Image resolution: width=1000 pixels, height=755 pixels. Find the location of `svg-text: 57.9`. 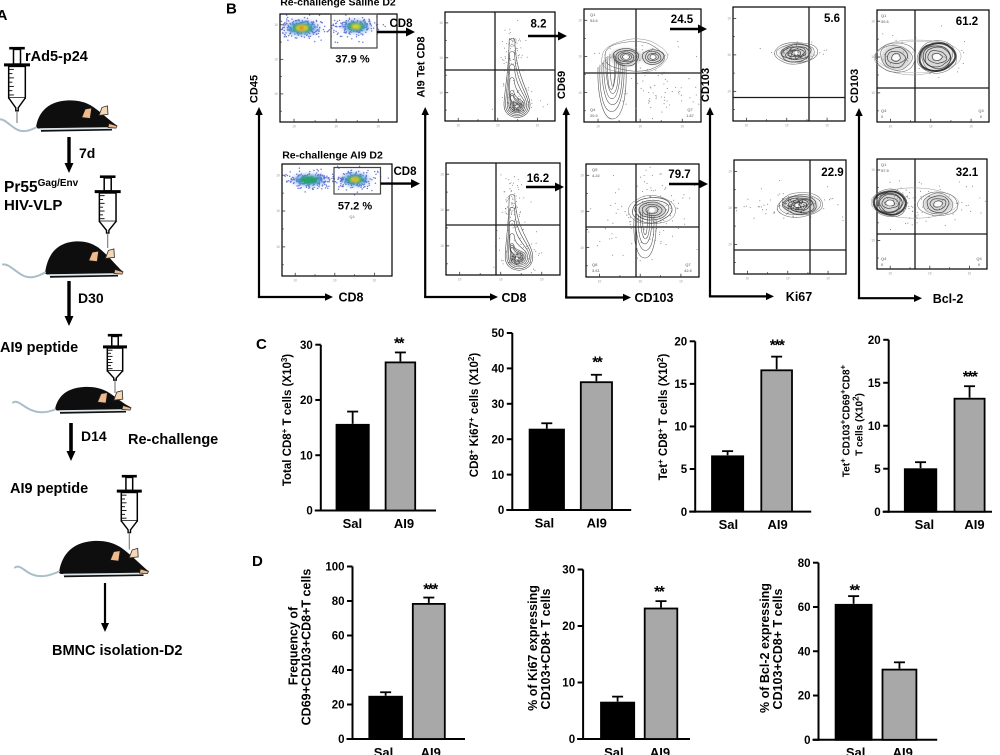

svg-text: 57.9 is located at coordinates (885, 170).